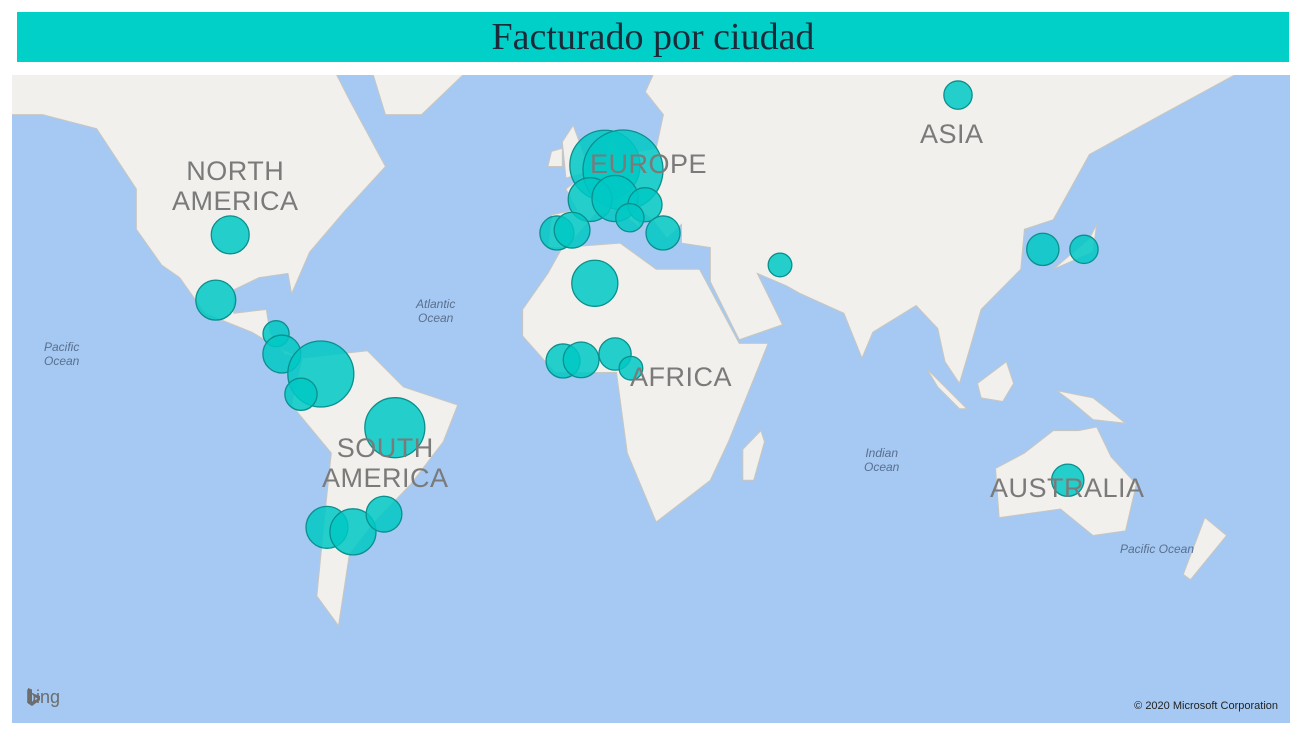 This screenshot has width=1309, height=736. Describe the element at coordinates (1205, 548) in the screenshot. I see `land-new-zealand` at that location.